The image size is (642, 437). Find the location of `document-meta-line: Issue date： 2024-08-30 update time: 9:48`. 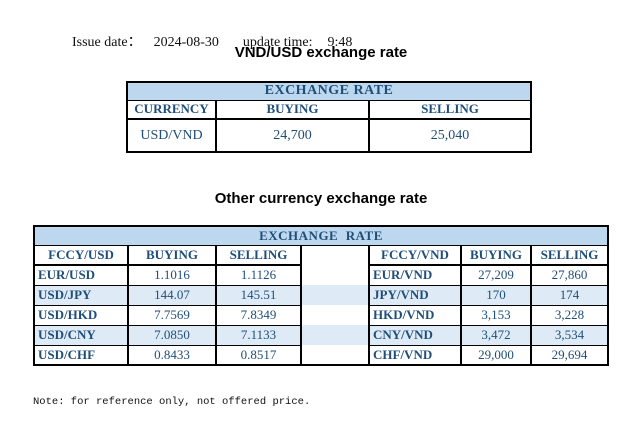

document-meta-line: Issue date： 2024-08-30 update time: 9:48 is located at coordinates (205, 41).